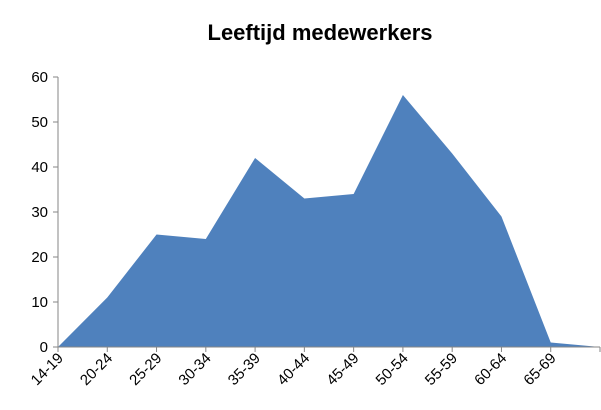  I want to click on x-tick-label: 65-69, so click(539, 369).